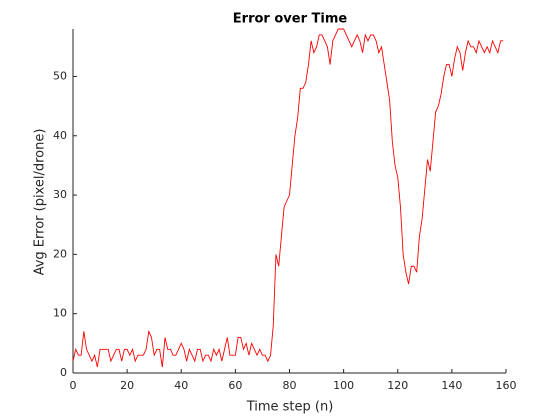 The width and height of the screenshot is (560, 420). What do you see at coordinates (60, 313) in the screenshot?
I see `y-tick-label: 10` at bounding box center [60, 313].